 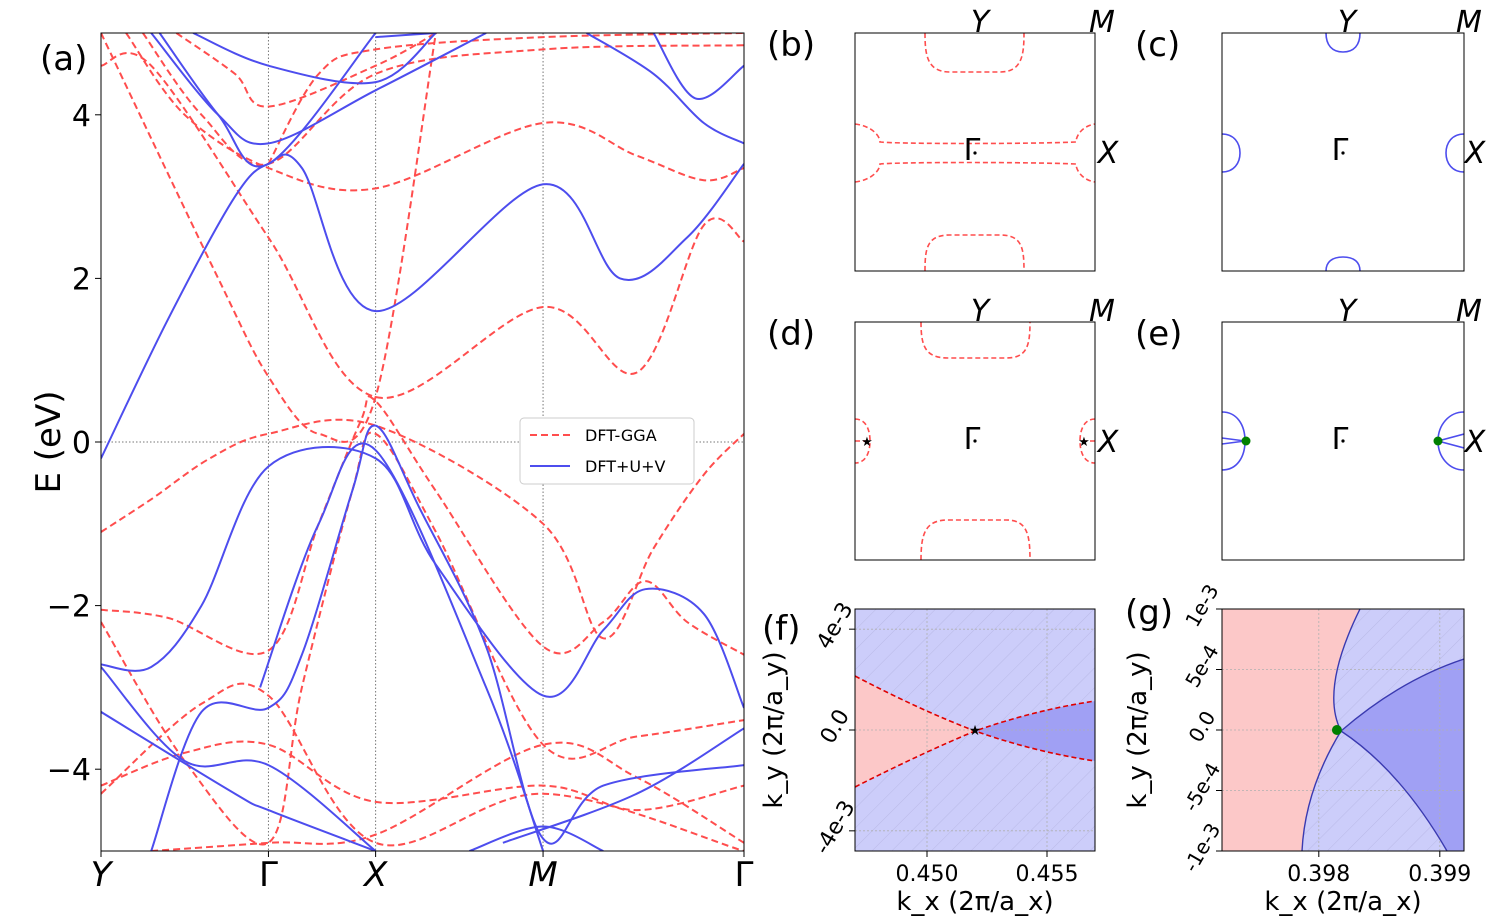 I want to click on d-label-y: Y, so click(x=981, y=311).